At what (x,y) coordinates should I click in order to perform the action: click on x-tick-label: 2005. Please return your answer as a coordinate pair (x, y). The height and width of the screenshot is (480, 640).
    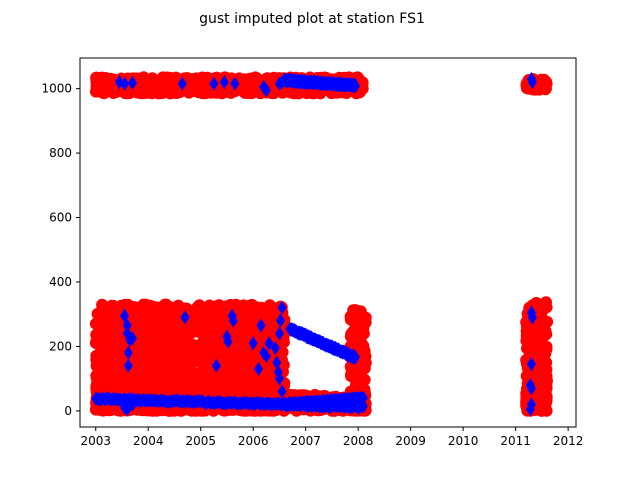
    Looking at the image, I should click on (200, 441).